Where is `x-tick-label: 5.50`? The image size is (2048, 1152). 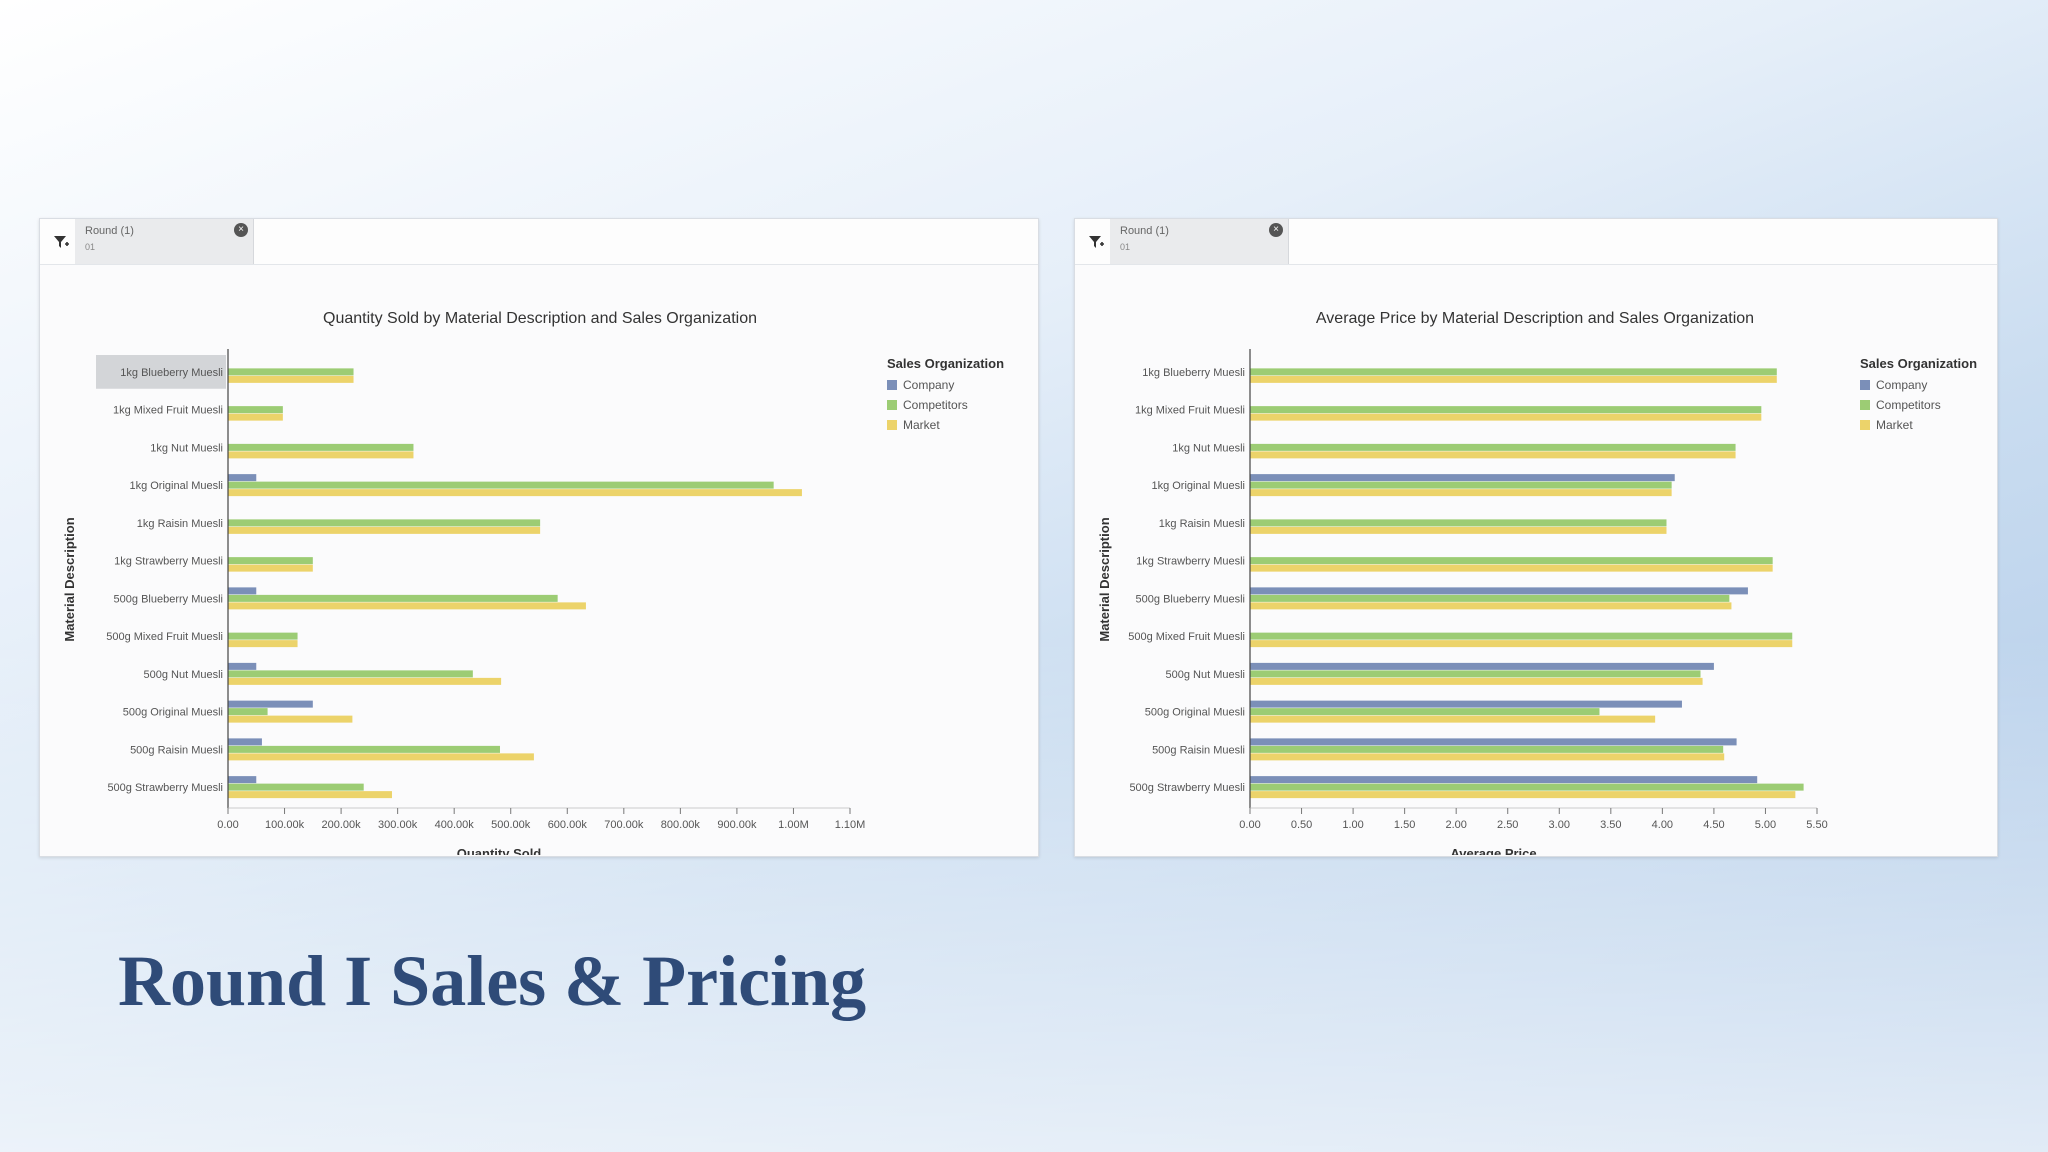
x-tick-label: 5.50 is located at coordinates (1816, 825).